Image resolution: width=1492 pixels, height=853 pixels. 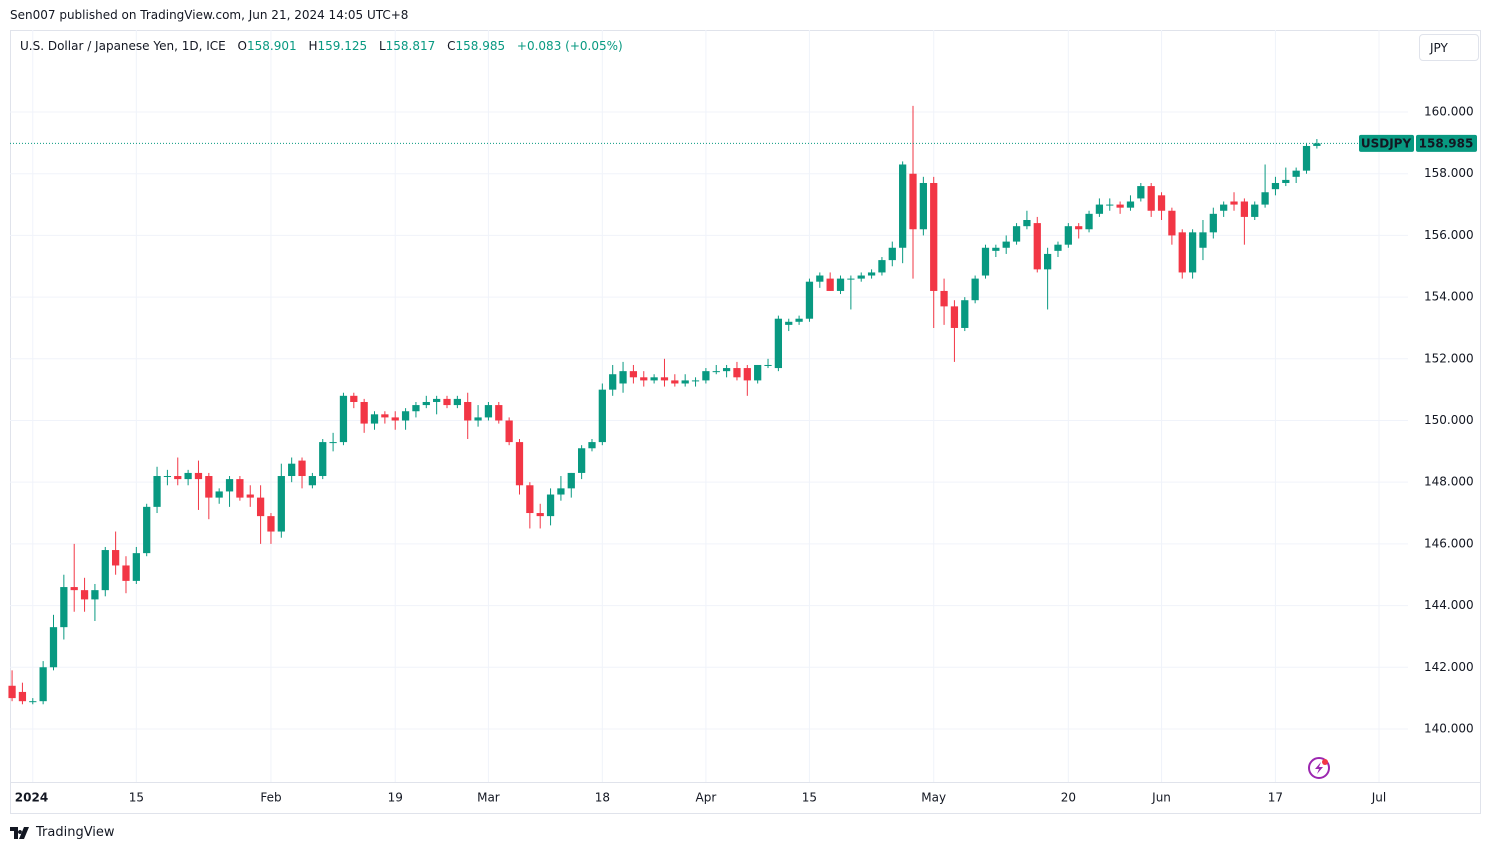 What do you see at coordinates (1449, 173) in the screenshot?
I see `y-tick-label: 158.000` at bounding box center [1449, 173].